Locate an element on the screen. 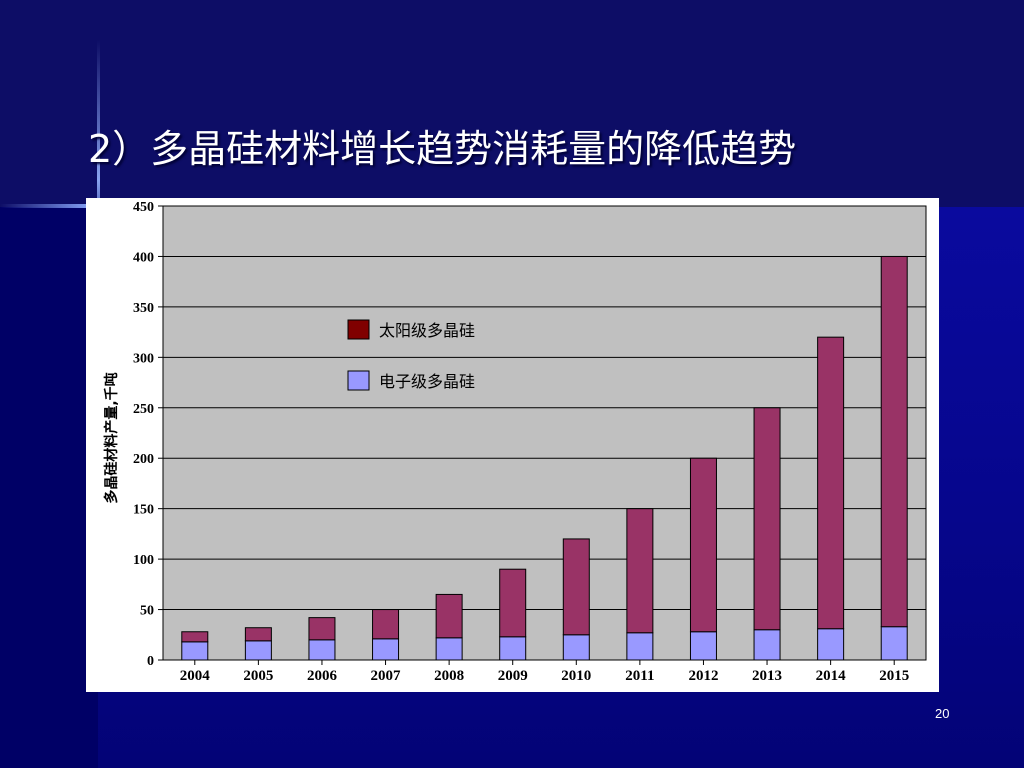 This screenshot has width=1024, height=768. x-tick-label: 2014 is located at coordinates (831, 676).